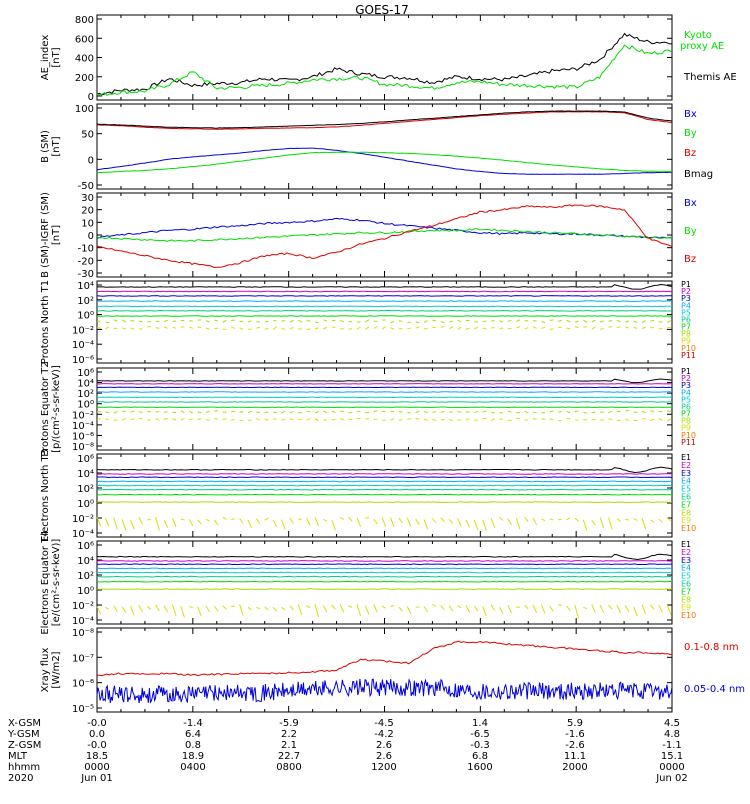 The height and width of the screenshot is (804, 750). What do you see at coordinates (193, 756) in the screenshot?
I see `ephemeris-value: 18.9` at bounding box center [193, 756].